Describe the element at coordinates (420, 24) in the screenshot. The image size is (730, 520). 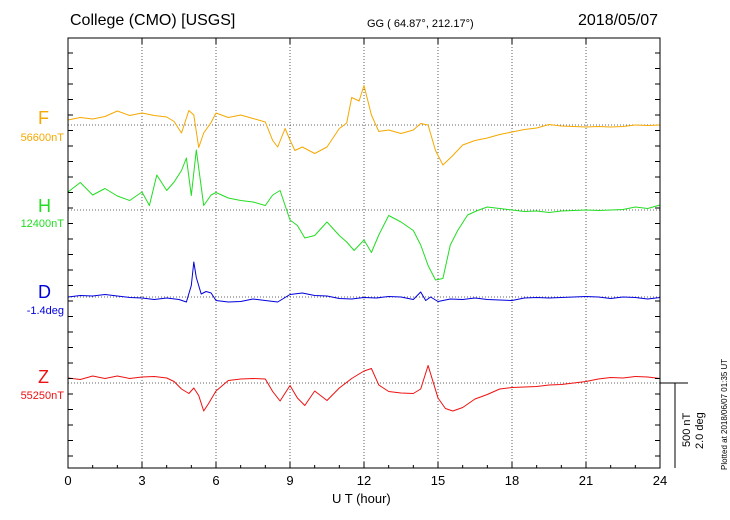
I see `geographic-coordinates: GG ( 64.87°, 212.17°)` at that location.